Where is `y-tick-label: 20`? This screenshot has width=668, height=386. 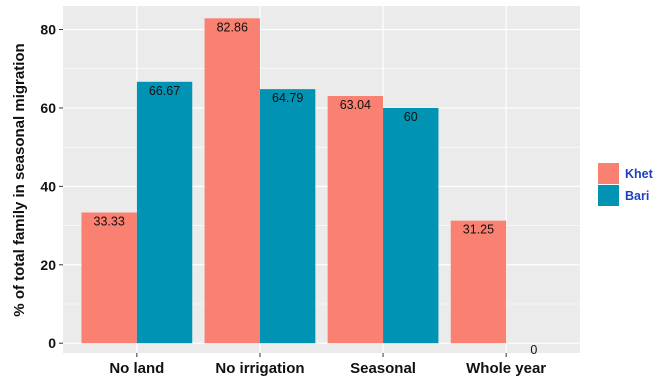
y-tick-label: 20 is located at coordinates (48, 265).